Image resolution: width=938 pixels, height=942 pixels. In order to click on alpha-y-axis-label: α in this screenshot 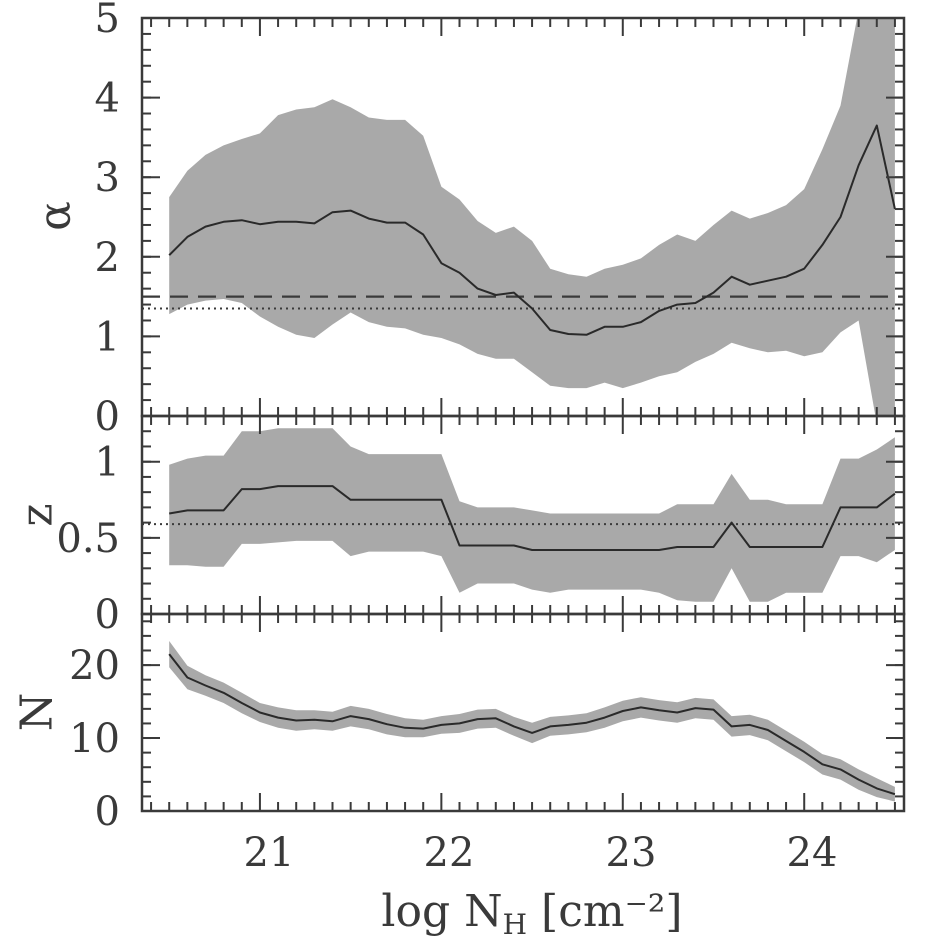, I will do `click(55, 216)`.